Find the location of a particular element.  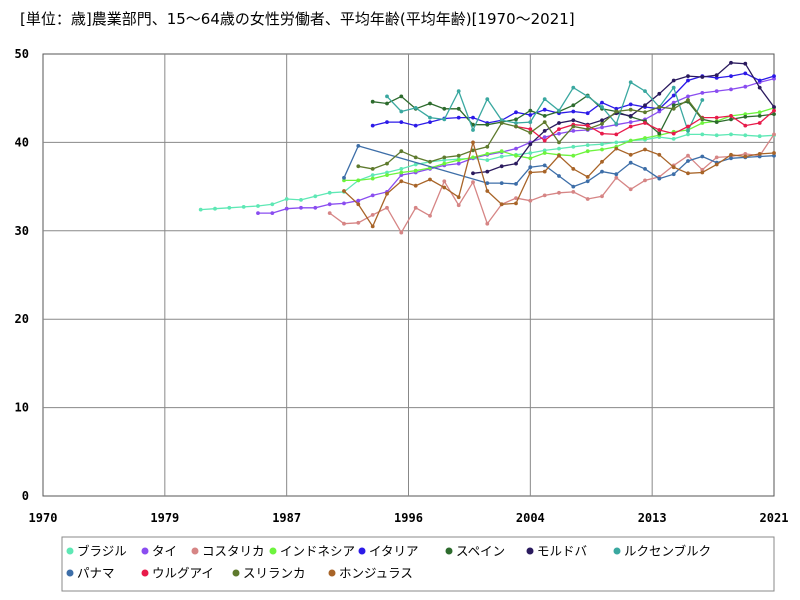

legend-label: ウルグアイ is located at coordinates (183, 573).